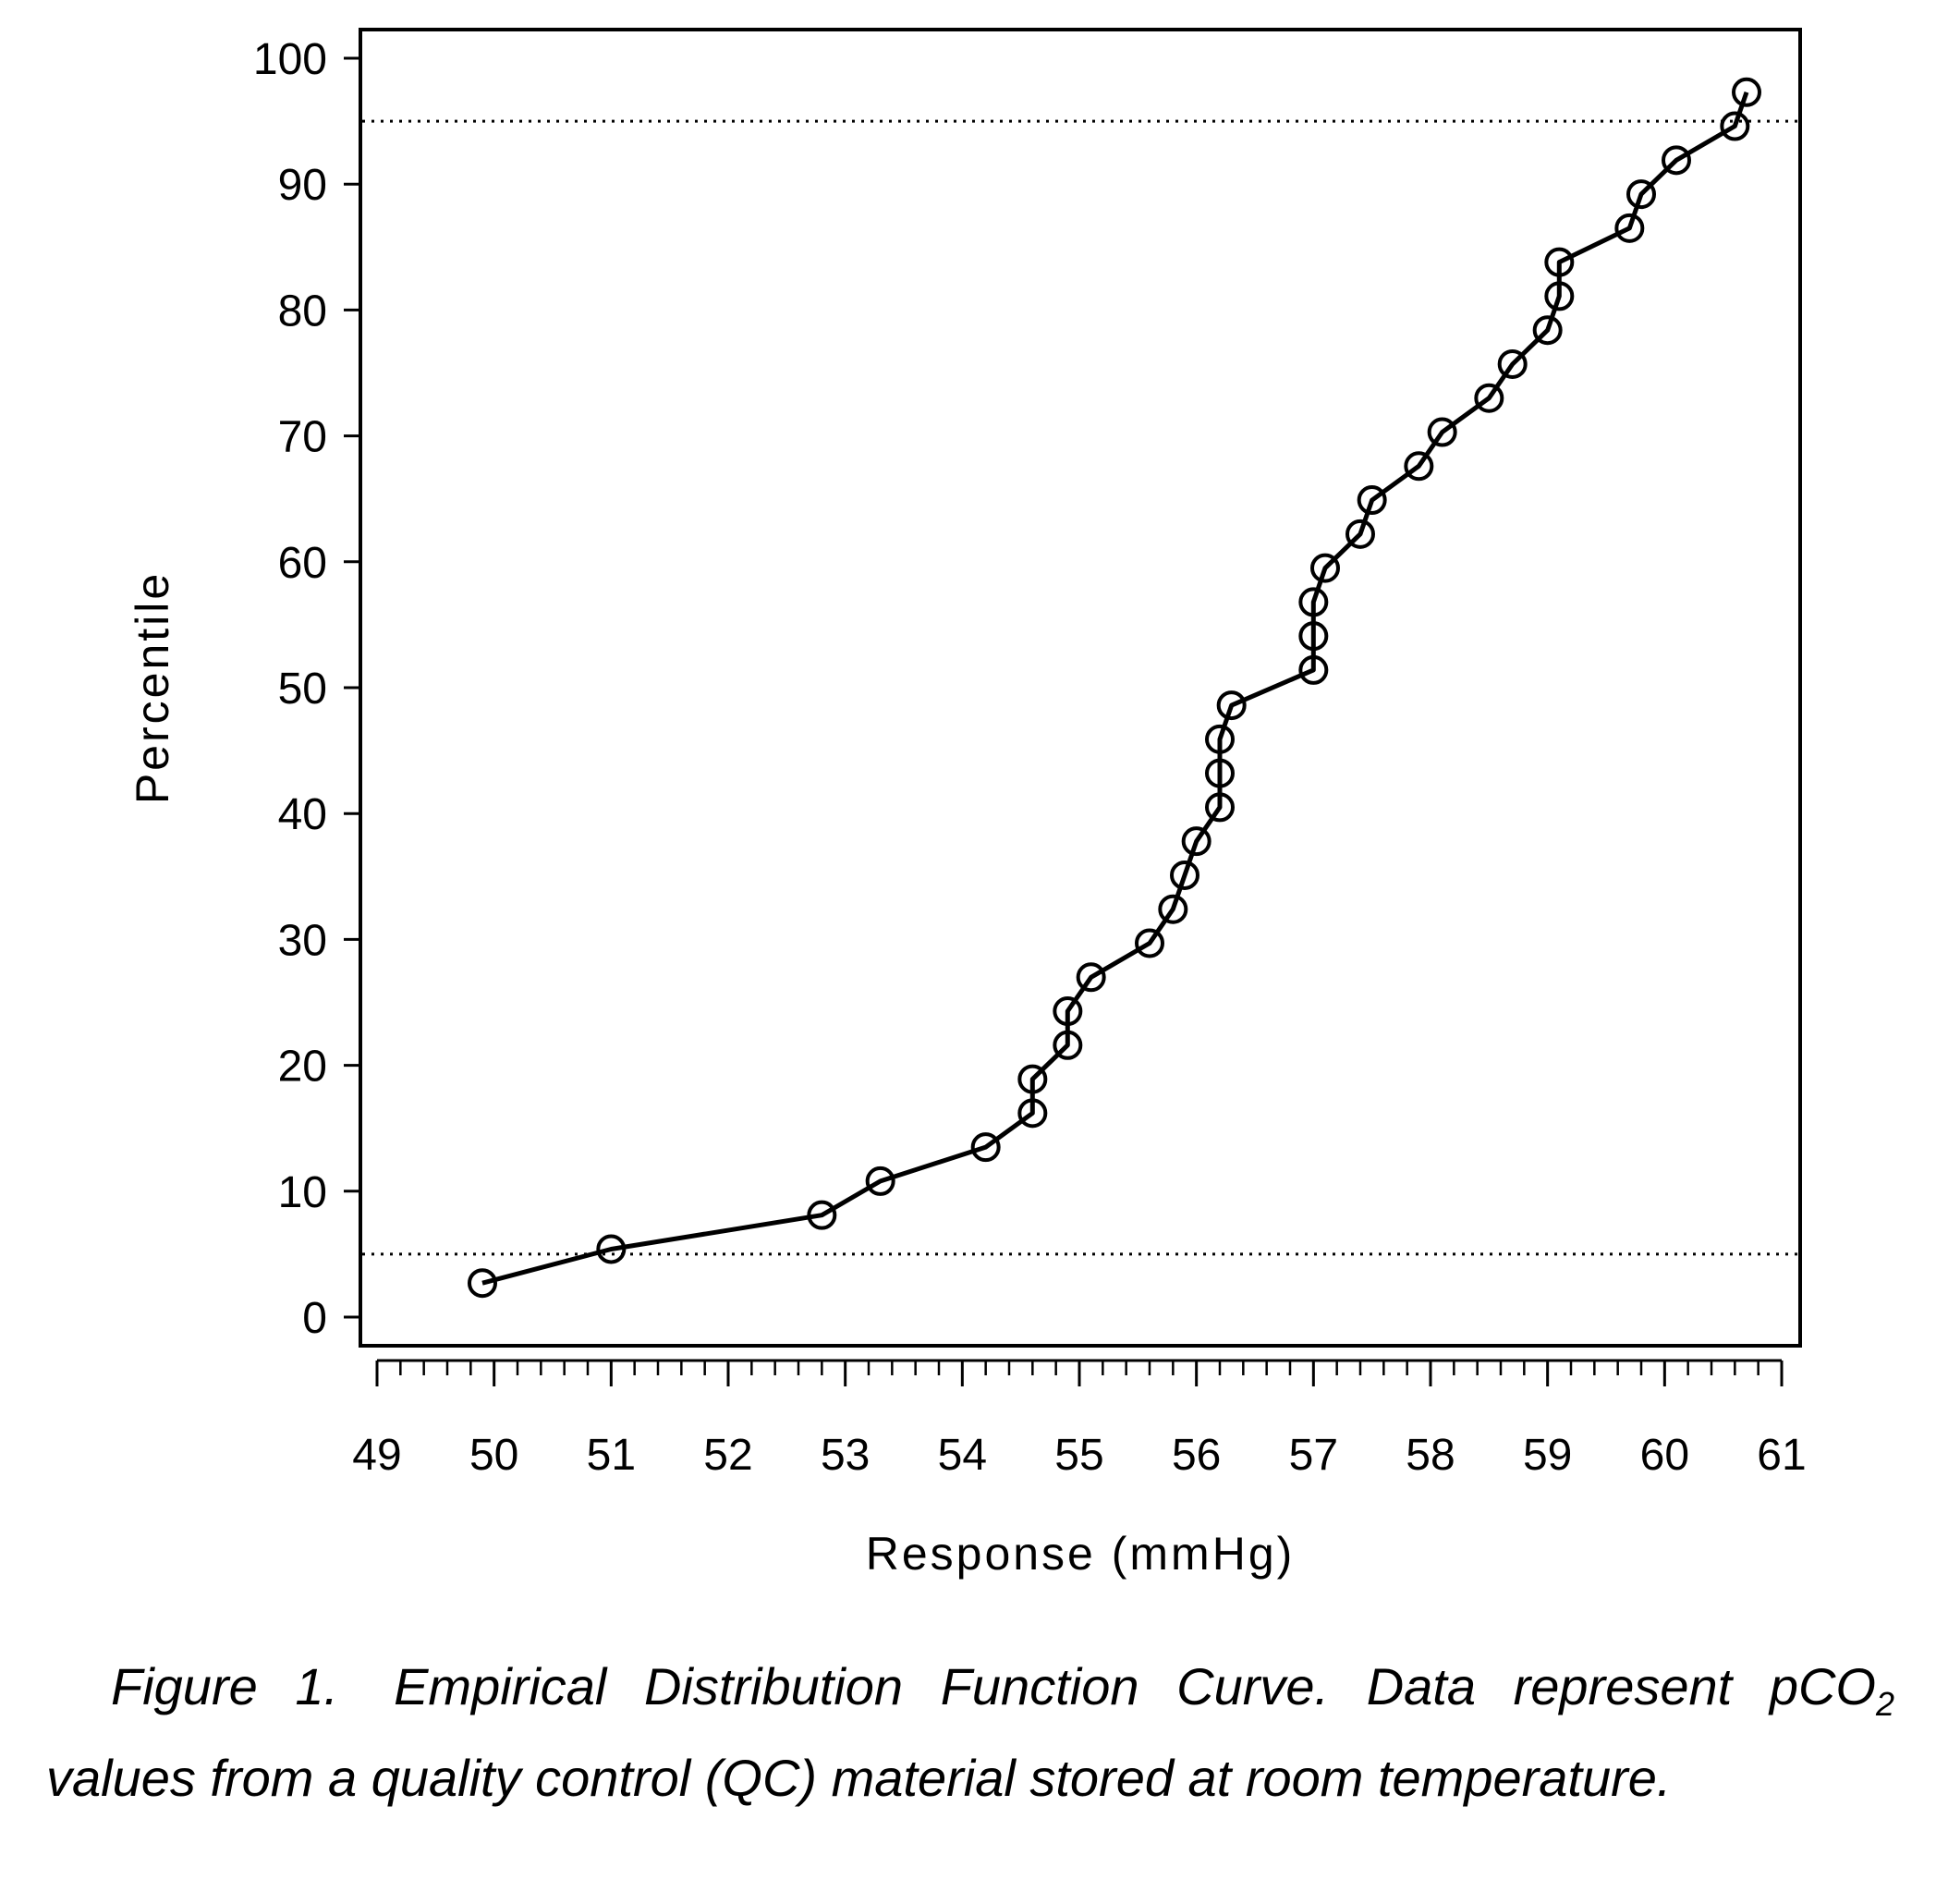  Describe the element at coordinates (302, 1192) in the screenshot. I see `y-tick-label: 10` at that location.